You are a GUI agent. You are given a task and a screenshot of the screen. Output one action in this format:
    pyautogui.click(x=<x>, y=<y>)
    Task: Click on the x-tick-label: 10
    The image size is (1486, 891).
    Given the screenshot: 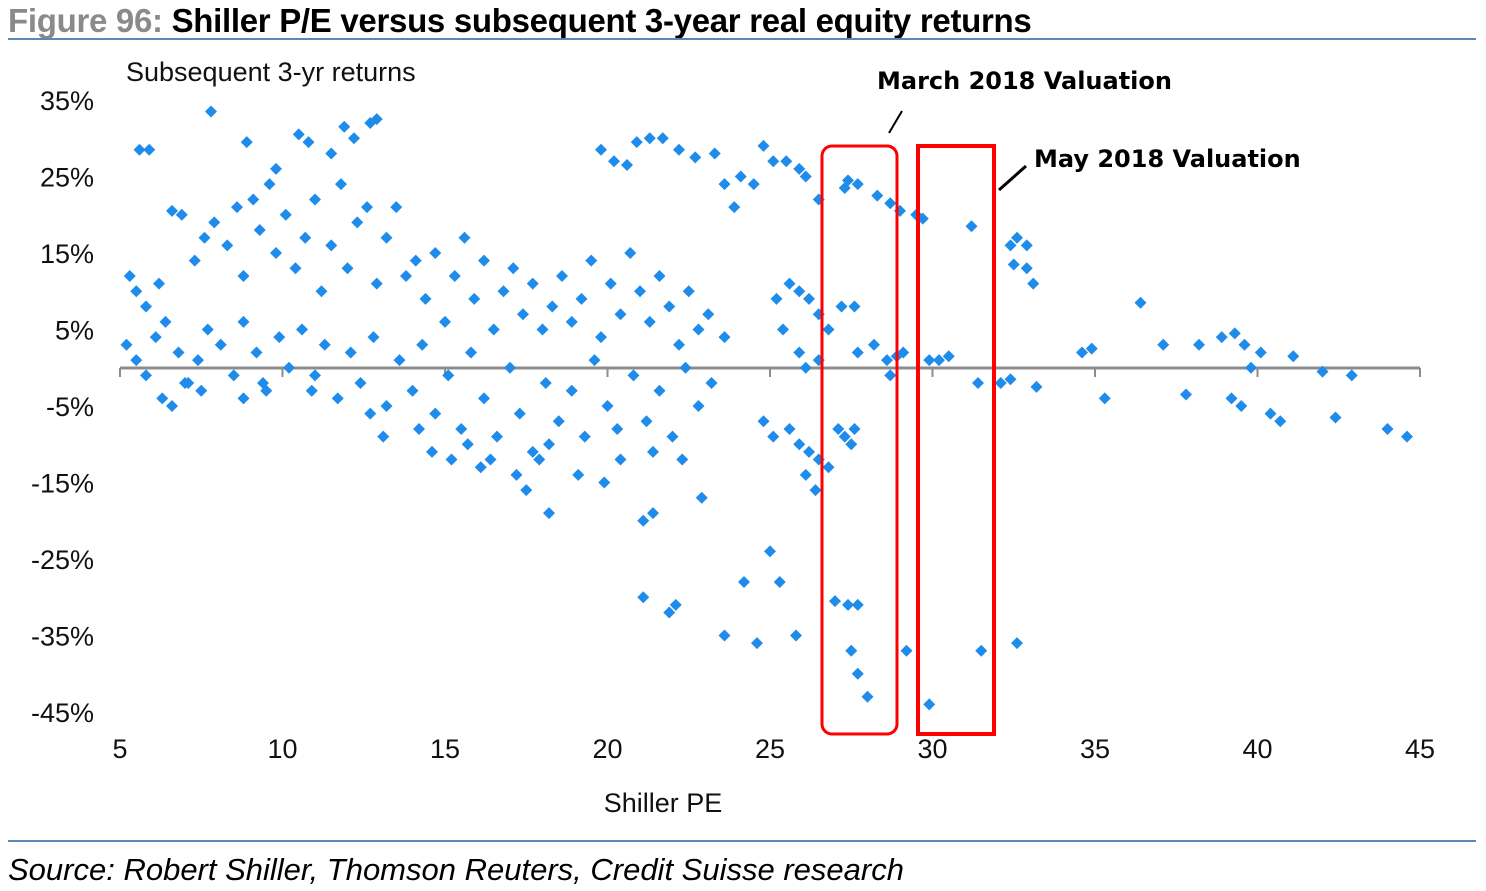 What is the action you would take?
    pyautogui.click(x=282, y=749)
    